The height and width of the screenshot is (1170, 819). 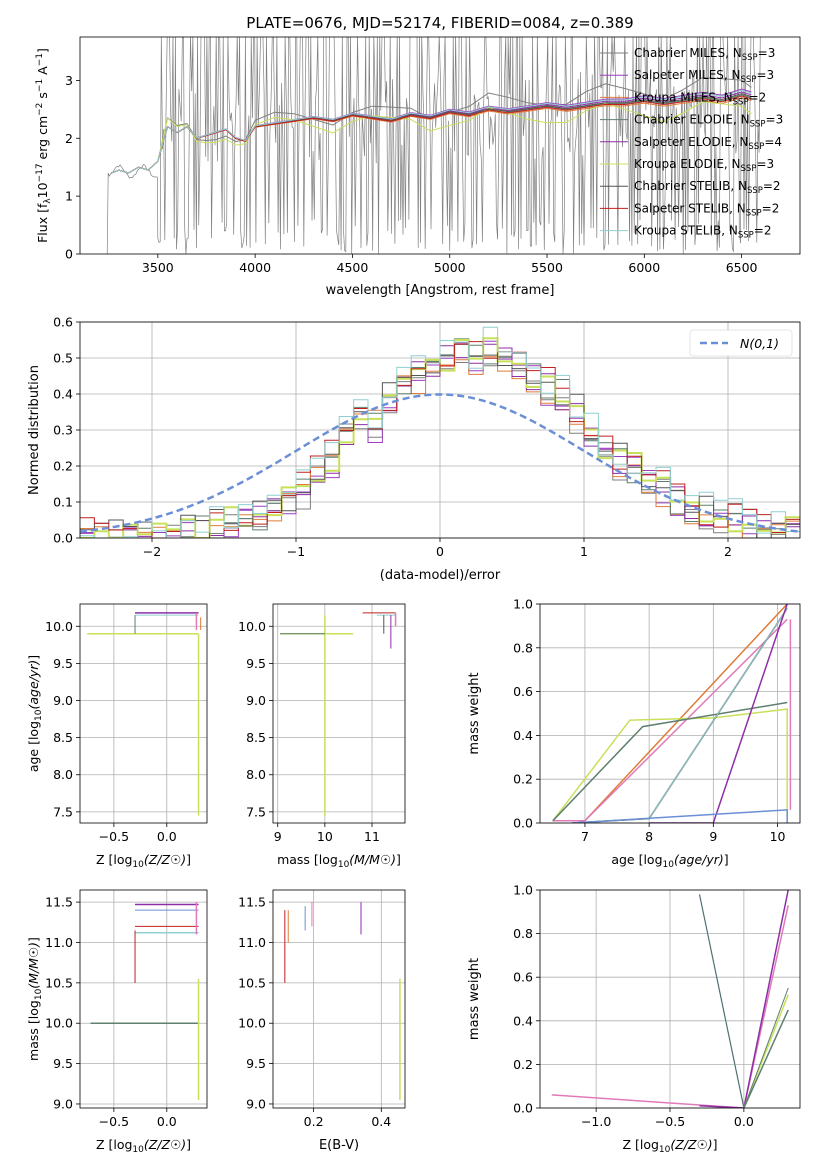 I want to click on y-tick-label: 1.0, so click(x=523, y=890).